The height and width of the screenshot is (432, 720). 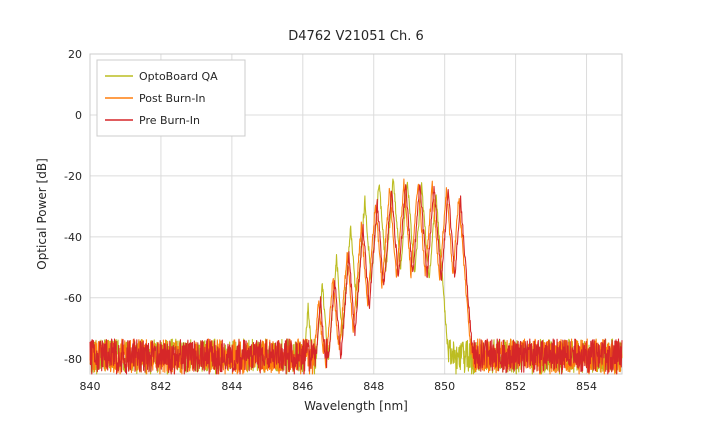 What do you see at coordinates (42, 214) in the screenshot?
I see `y-axis-label: Optical Power [dB]` at bounding box center [42, 214].